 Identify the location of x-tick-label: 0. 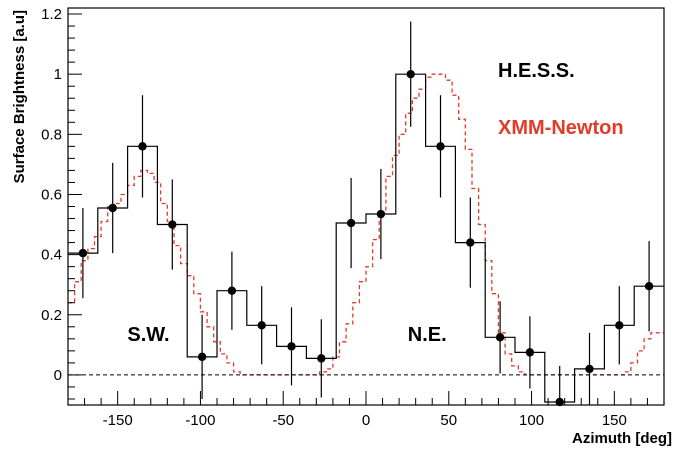
(366, 420).